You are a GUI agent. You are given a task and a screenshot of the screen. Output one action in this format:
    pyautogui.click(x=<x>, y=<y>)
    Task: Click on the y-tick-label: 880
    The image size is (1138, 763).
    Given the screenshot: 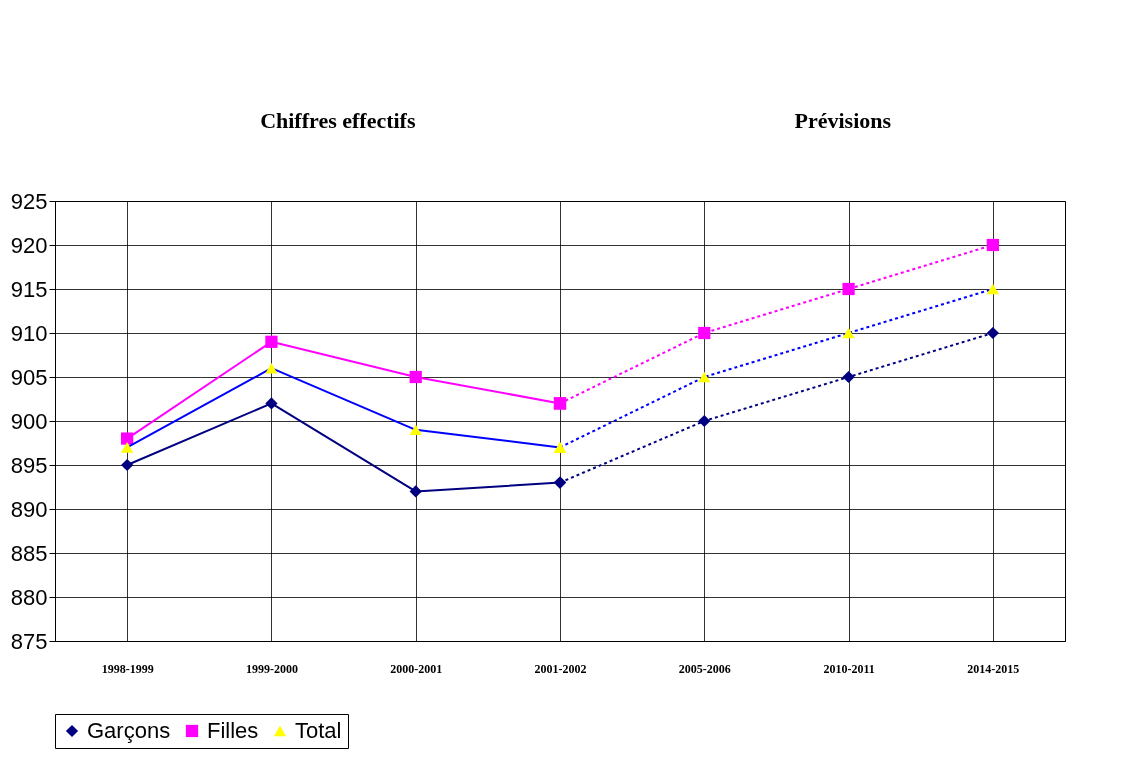 What is the action you would take?
    pyautogui.click(x=29, y=597)
    